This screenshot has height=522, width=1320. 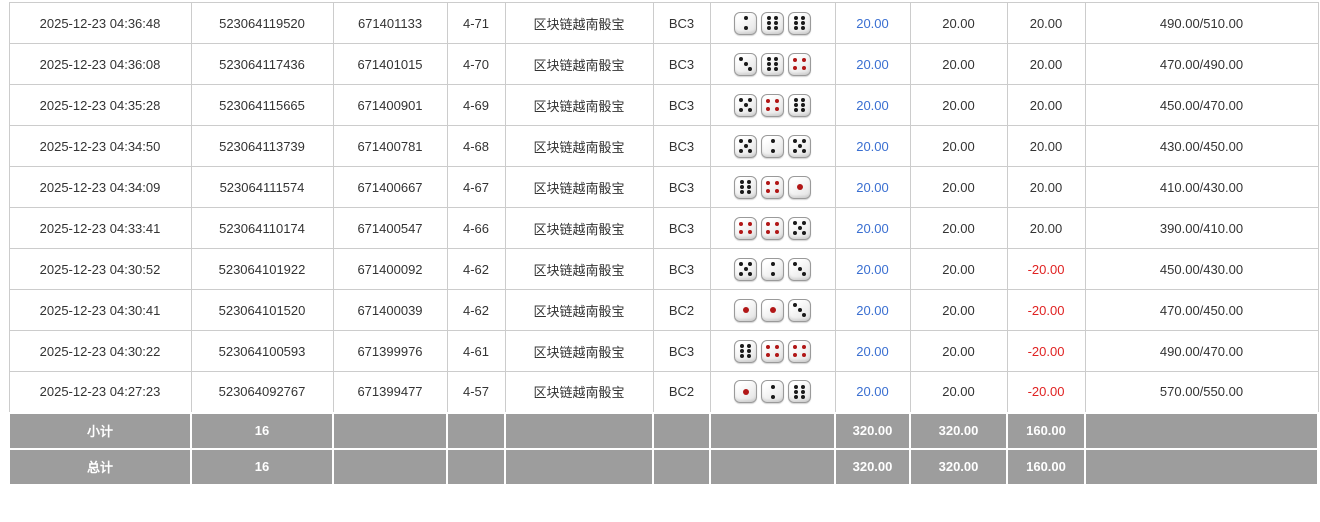 What do you see at coordinates (872, 466) in the screenshot?
I see `total-bet-amount: 320.00` at bounding box center [872, 466].